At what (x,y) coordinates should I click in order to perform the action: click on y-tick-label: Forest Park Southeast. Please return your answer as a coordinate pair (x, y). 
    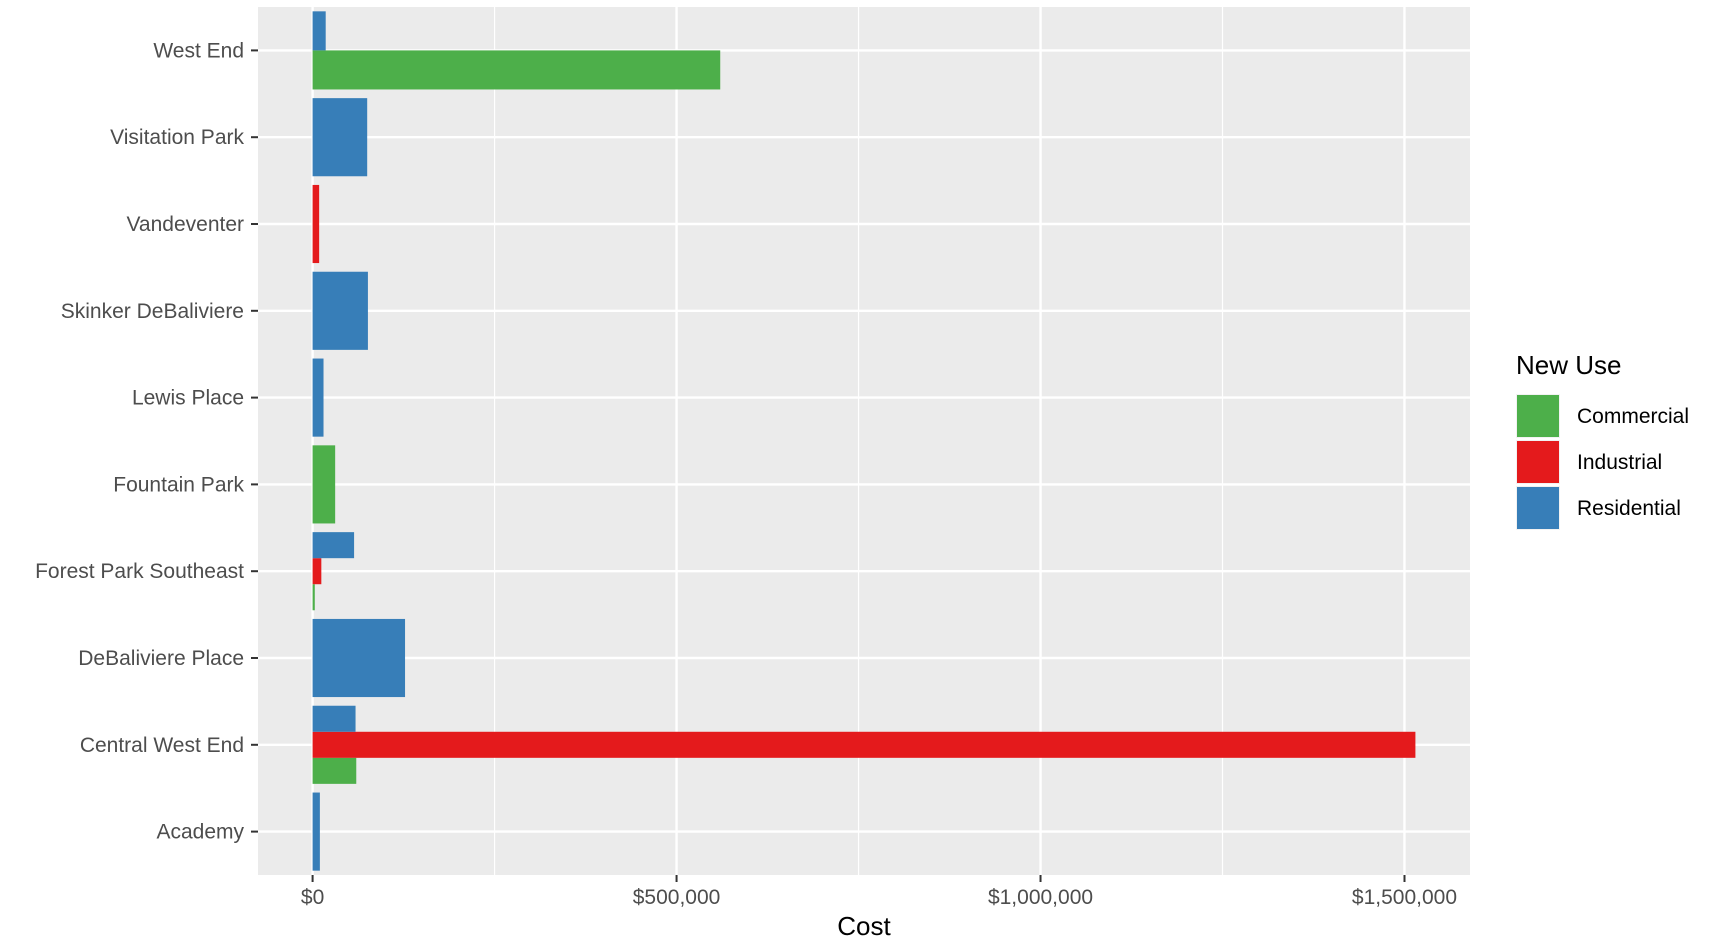
    Looking at the image, I should click on (139, 571).